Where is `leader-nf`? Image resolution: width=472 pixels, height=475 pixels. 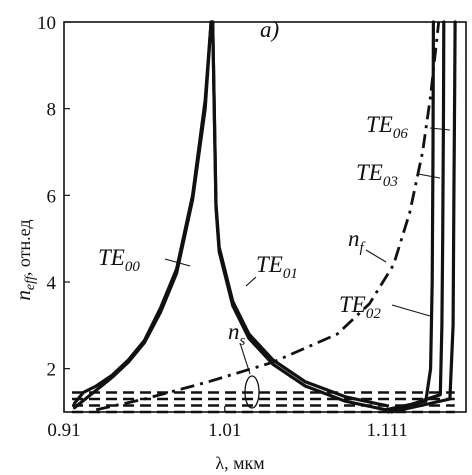
leader-nf is located at coordinates (376, 256).